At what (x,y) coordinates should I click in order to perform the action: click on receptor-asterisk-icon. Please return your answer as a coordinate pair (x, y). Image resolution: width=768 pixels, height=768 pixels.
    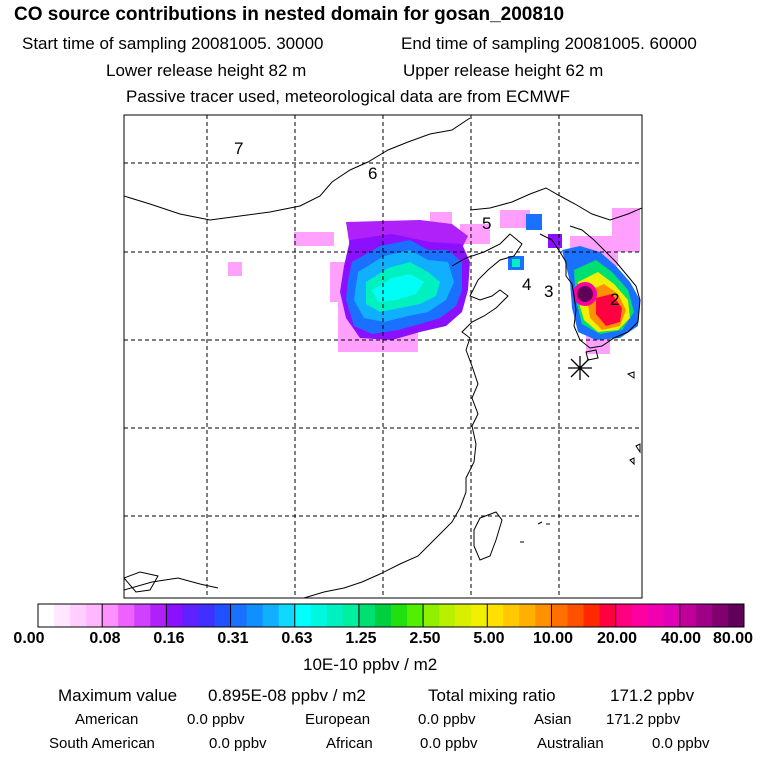
    Looking at the image, I should click on (580, 368).